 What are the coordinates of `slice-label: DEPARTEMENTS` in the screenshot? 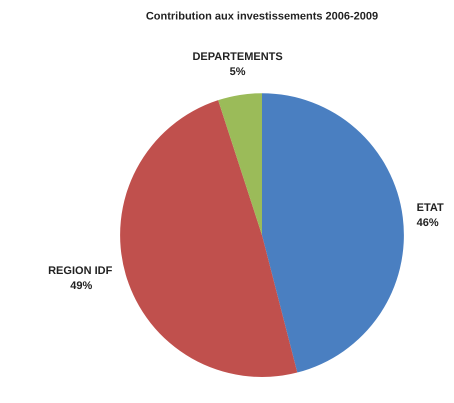 It's located at (237, 57).